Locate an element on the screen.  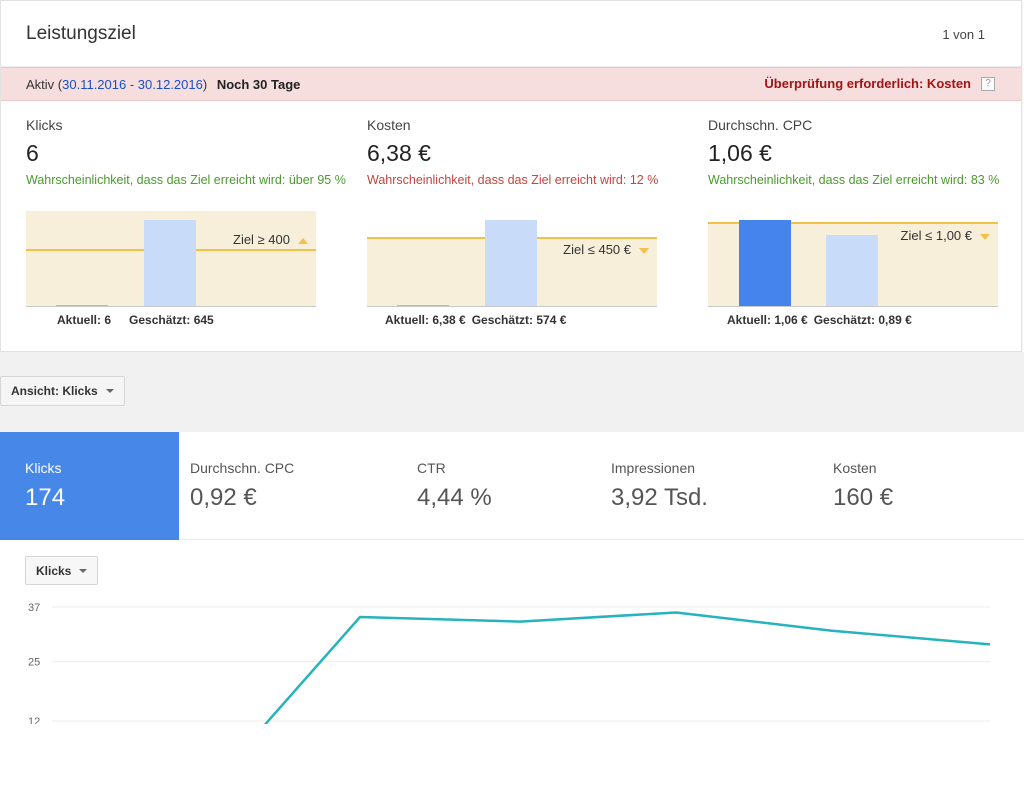
metric-label: Durchschn. CPC is located at coordinates (760, 125).